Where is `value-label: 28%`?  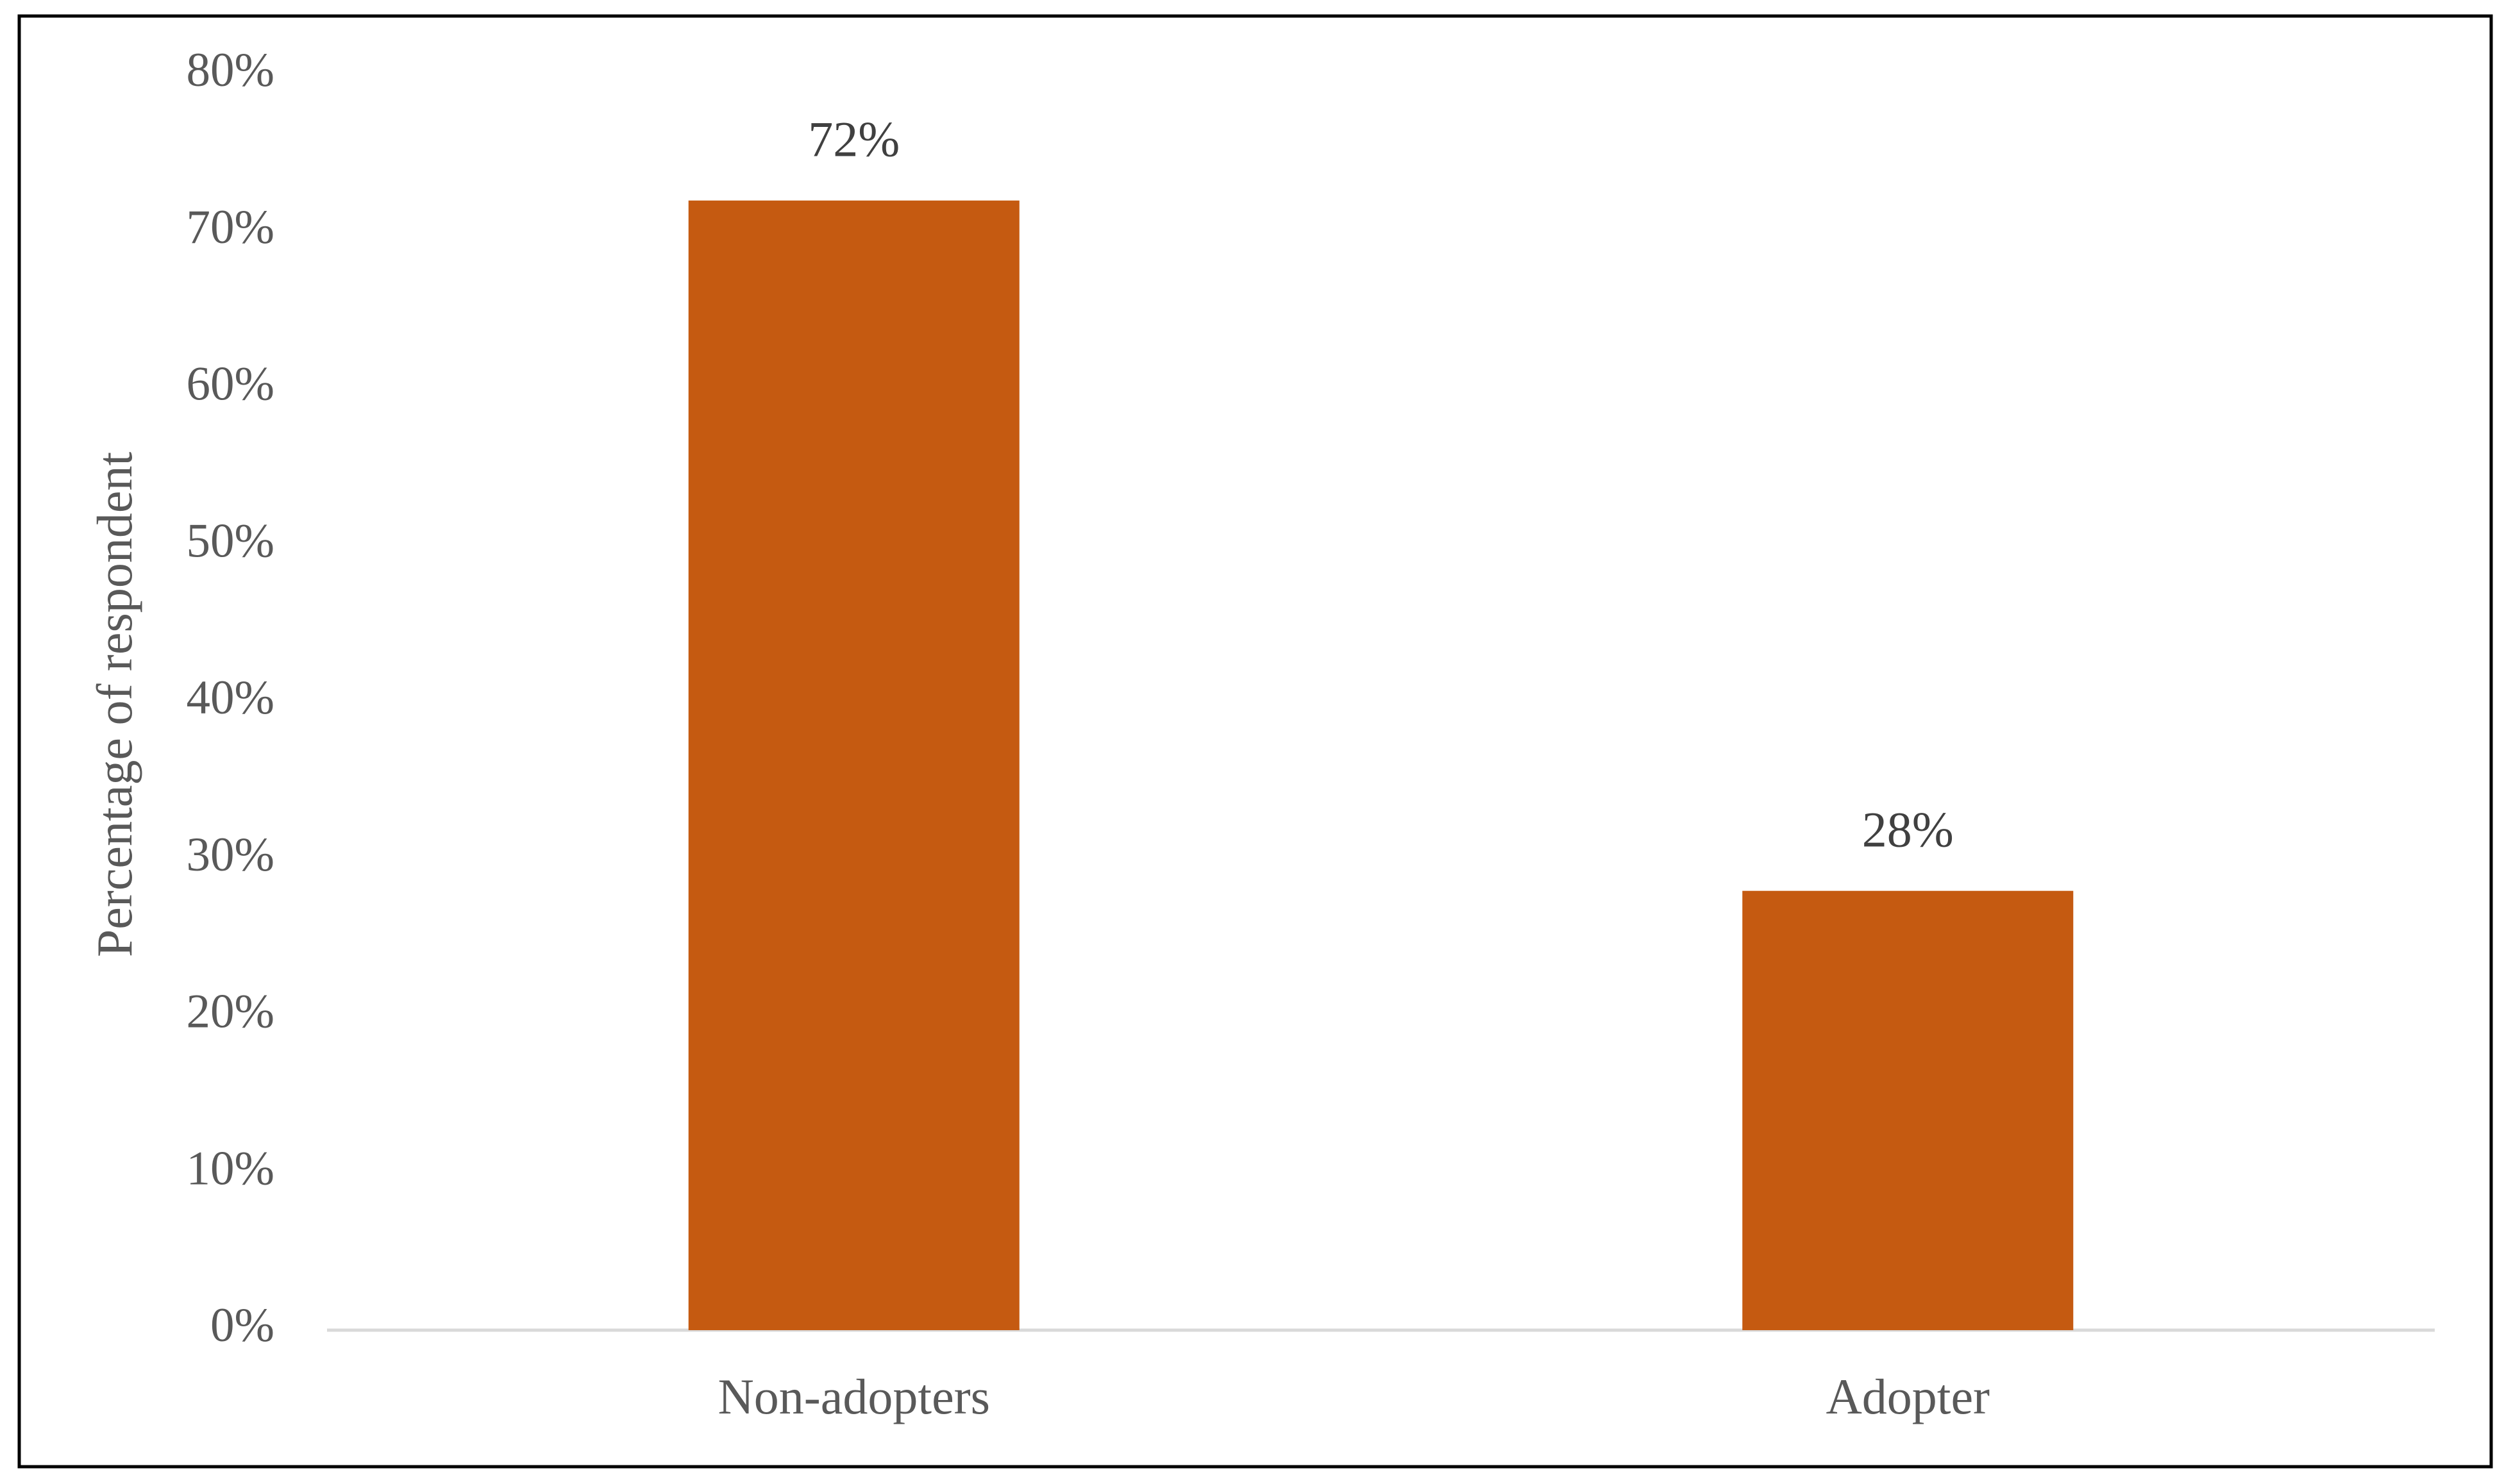
value-label: 28% is located at coordinates (1908, 830).